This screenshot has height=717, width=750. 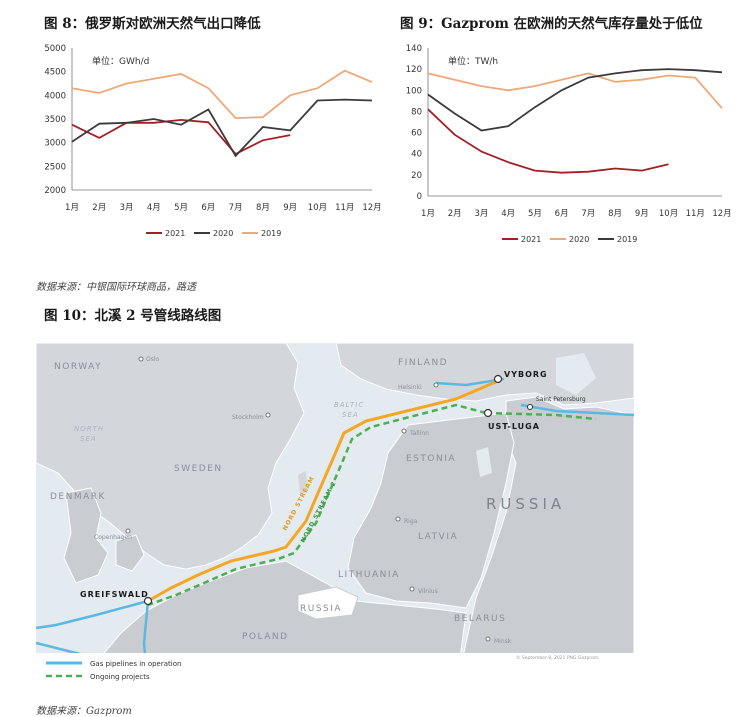 What do you see at coordinates (414, 91) in the screenshot?
I see `fig9-ytick-label: 100` at bounding box center [414, 91].